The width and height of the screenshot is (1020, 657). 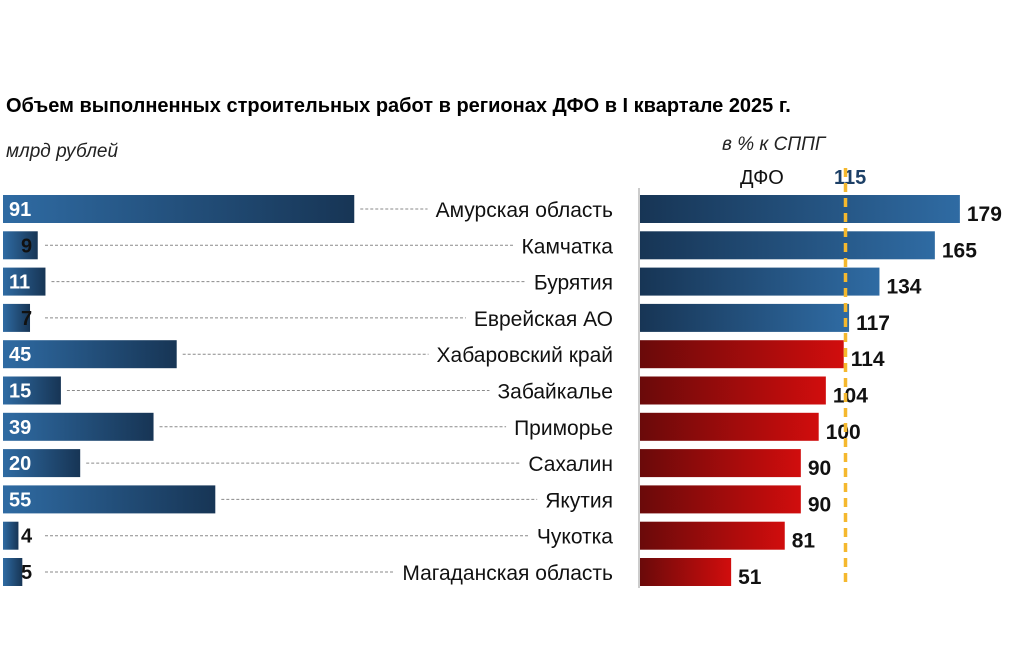 I want to click on region-label: Камчатка, so click(x=568, y=246).